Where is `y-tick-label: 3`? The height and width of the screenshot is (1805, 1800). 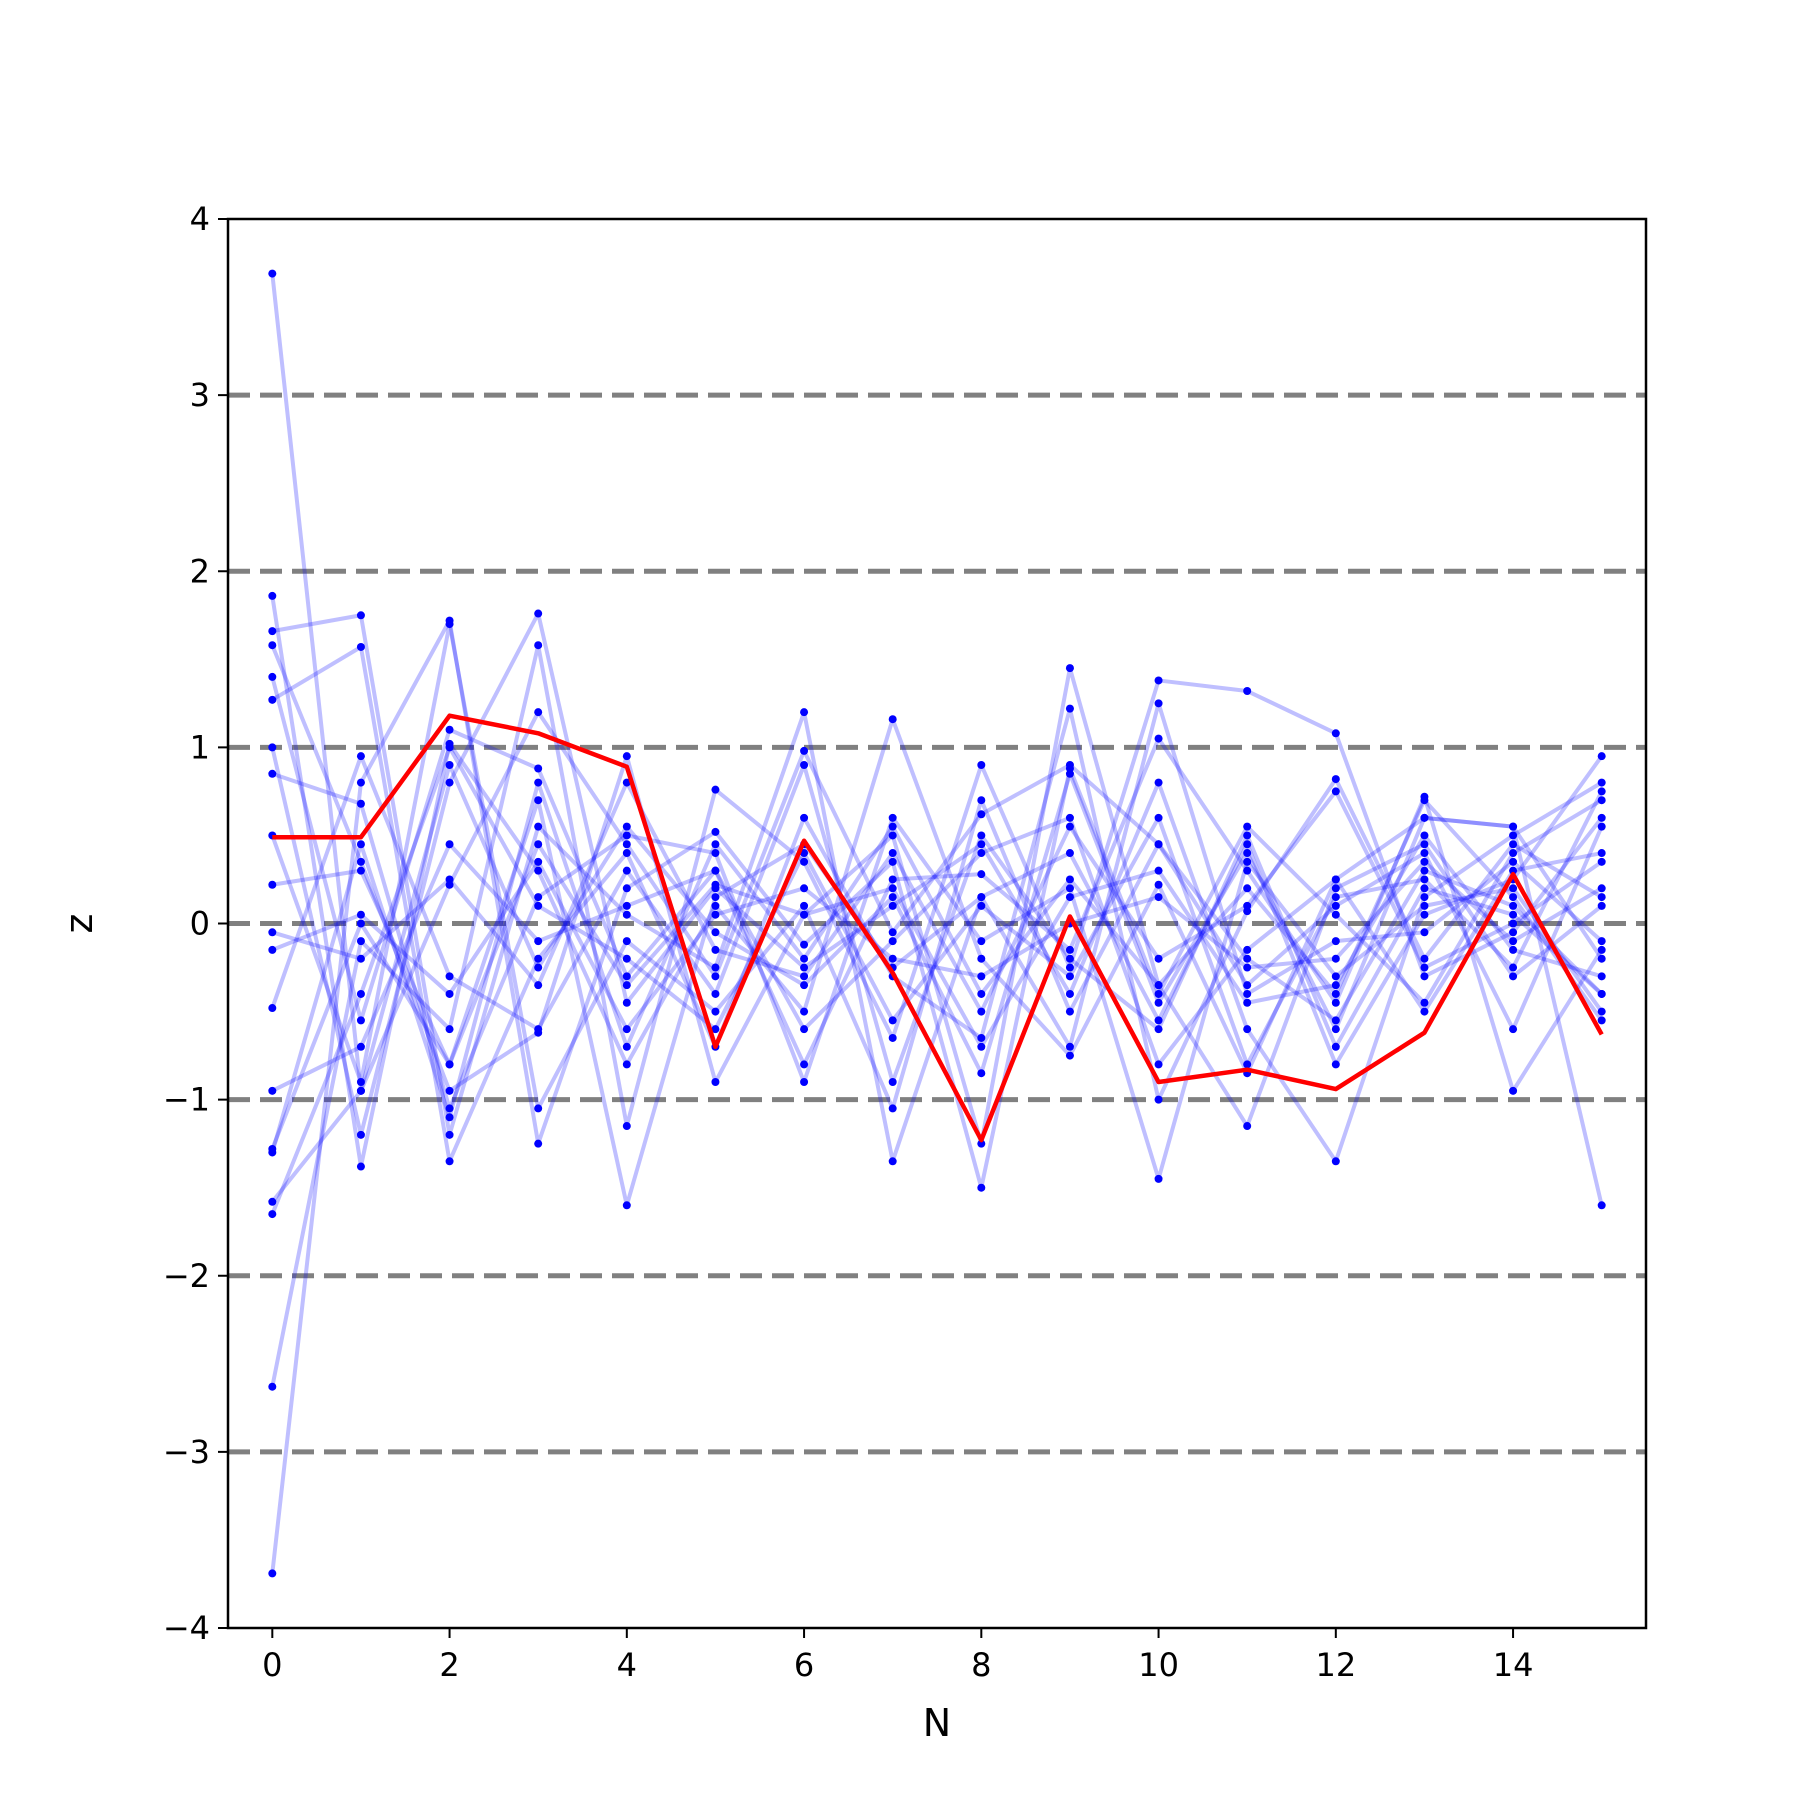 y-tick-label: 3 is located at coordinates (200, 395).